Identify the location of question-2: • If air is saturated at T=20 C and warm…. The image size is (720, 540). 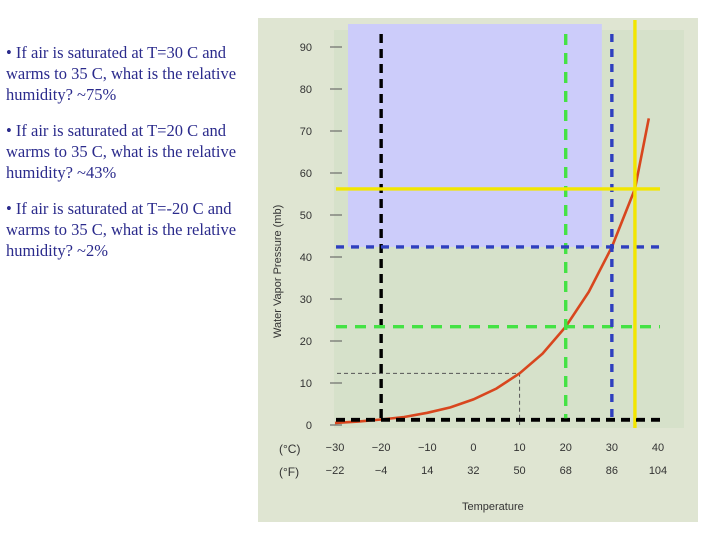
(121, 151).